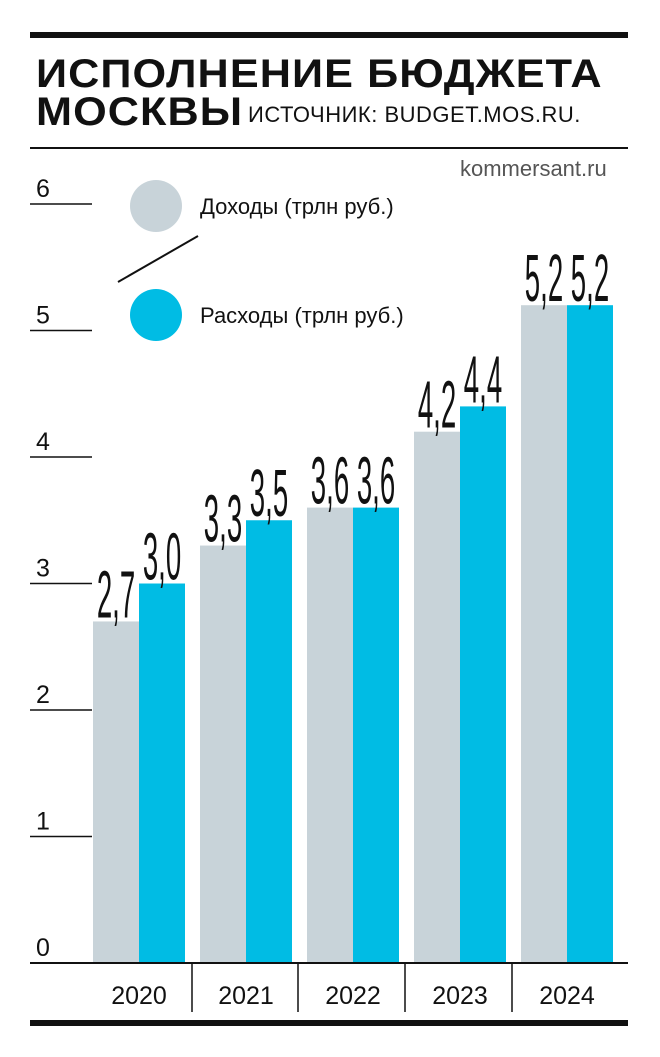 Image resolution: width=660 pixels, height=1057 pixels. What do you see at coordinates (156, 315) in the screenshot?
I see `legend-expense-swatch` at bounding box center [156, 315].